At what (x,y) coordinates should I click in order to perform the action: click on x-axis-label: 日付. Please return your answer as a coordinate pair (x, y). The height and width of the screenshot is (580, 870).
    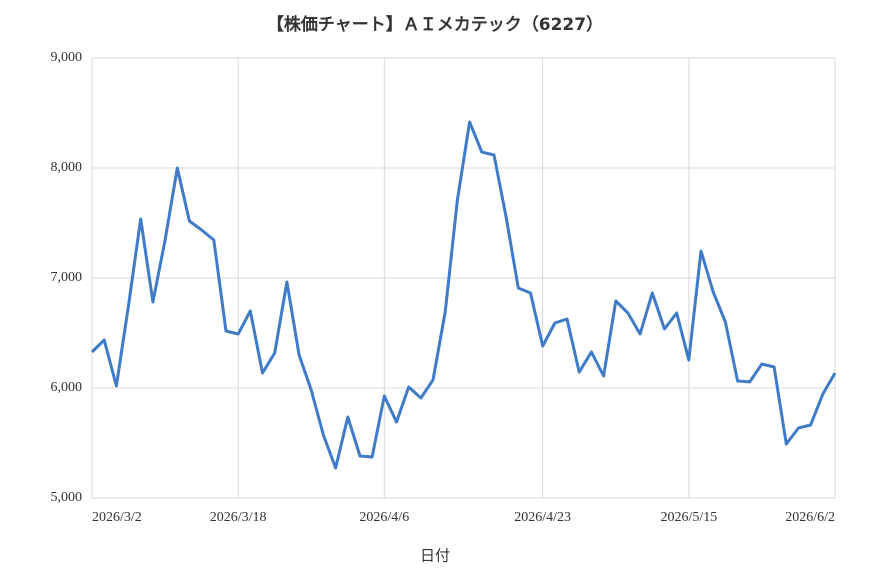
    Looking at the image, I should click on (435, 556).